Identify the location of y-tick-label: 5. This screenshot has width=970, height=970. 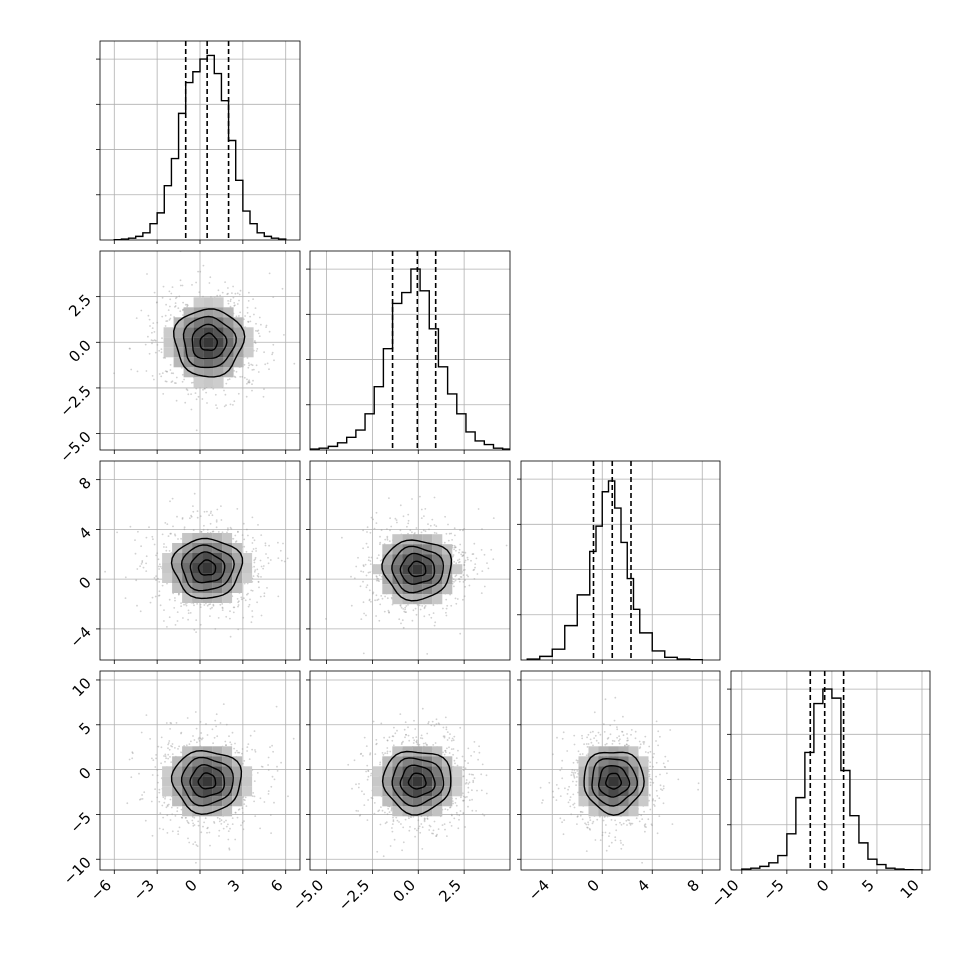
(84, 728).